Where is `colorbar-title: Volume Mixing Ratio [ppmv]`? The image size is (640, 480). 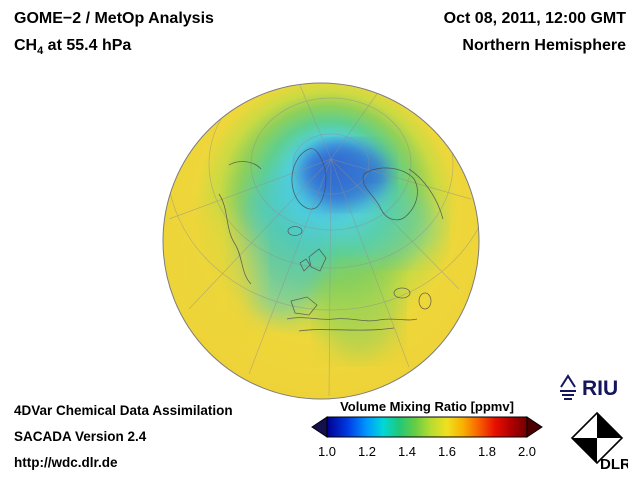 colorbar-title: Volume Mixing Ratio [ppmv] is located at coordinates (427, 406).